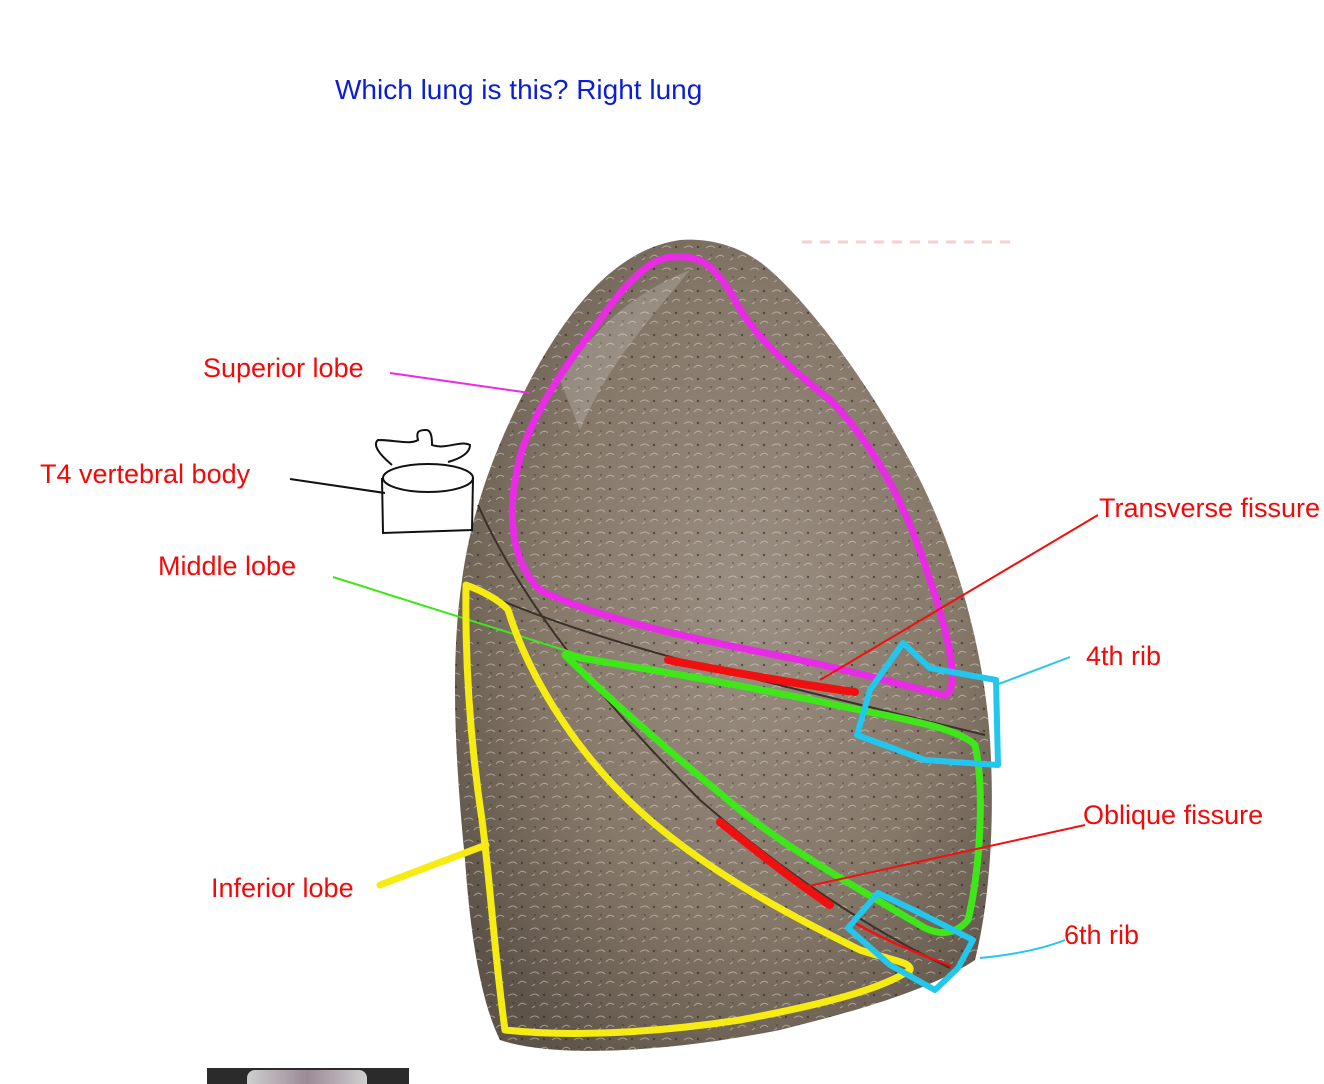  I want to click on inferior-lobe-label: Inferior lobe, so click(282, 888).